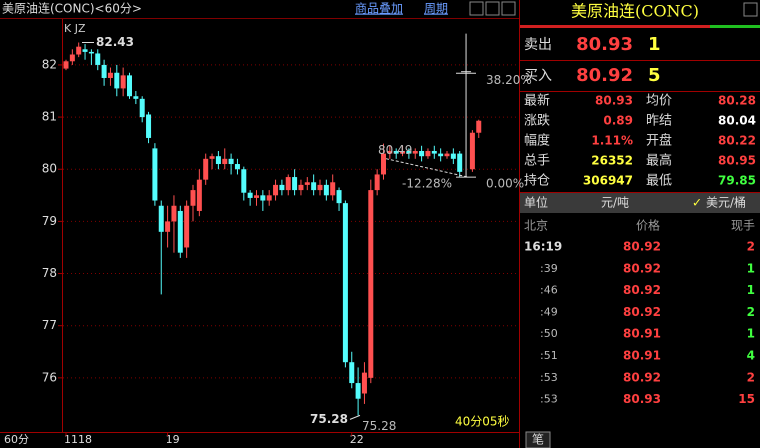  I want to click on stat-value: 306947, so click(608, 181).